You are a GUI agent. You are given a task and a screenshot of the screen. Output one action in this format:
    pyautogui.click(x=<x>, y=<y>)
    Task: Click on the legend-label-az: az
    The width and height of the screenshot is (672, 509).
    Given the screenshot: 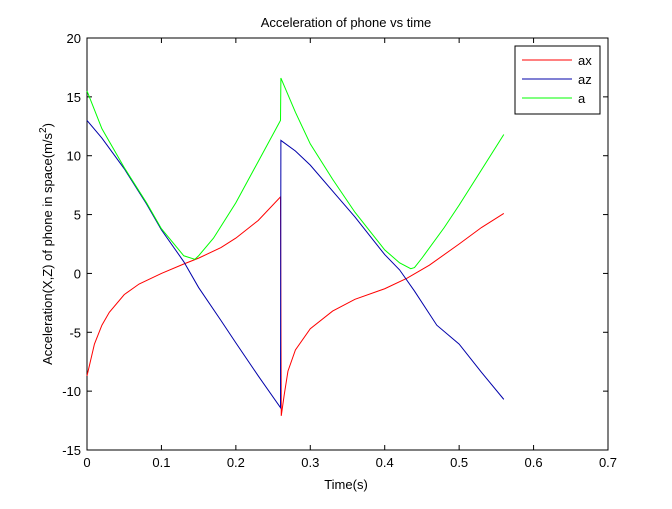 What is the action you would take?
    pyautogui.click(x=585, y=79)
    